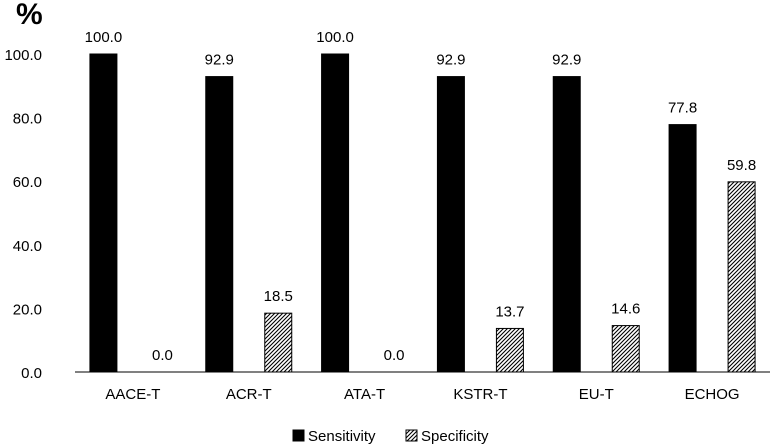 Image resolution: width=775 pixels, height=448 pixels. Describe the element at coordinates (335, 213) in the screenshot. I see `sensitivity-bar-ata-t` at that location.